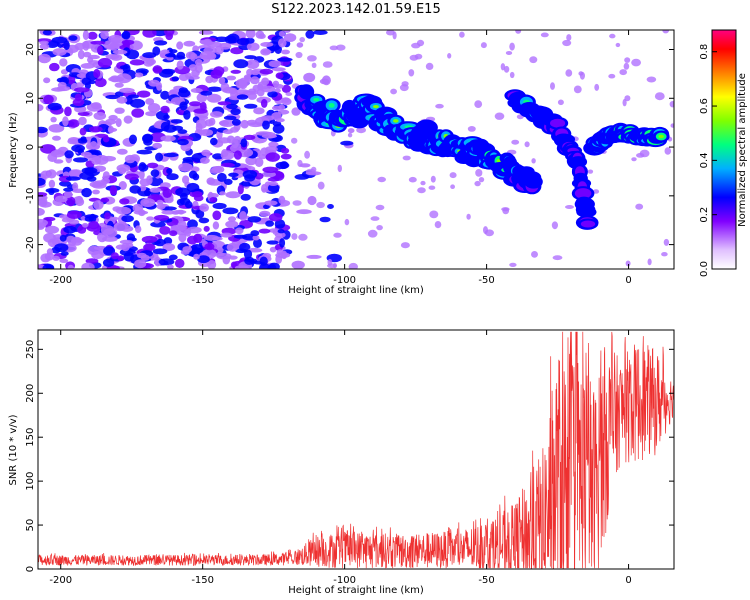 The image size is (750, 600). What do you see at coordinates (724, 149) in the screenshot?
I see `colorbar` at bounding box center [724, 149].